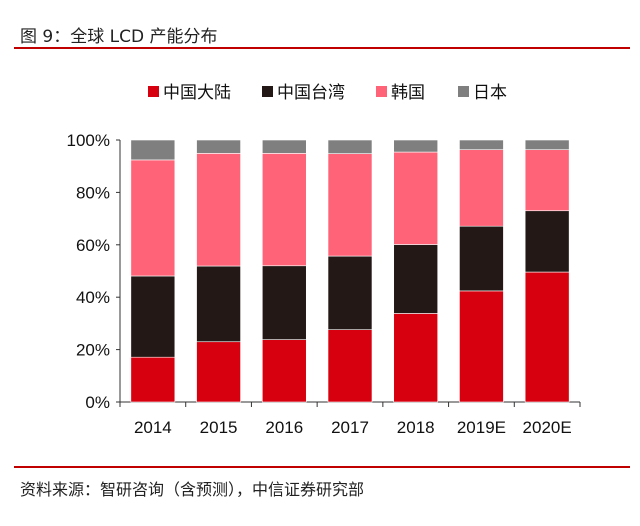 This screenshot has height=526, width=640. Describe the element at coordinates (311, 92) in the screenshot. I see `legend-label: 中国台湾` at that location.